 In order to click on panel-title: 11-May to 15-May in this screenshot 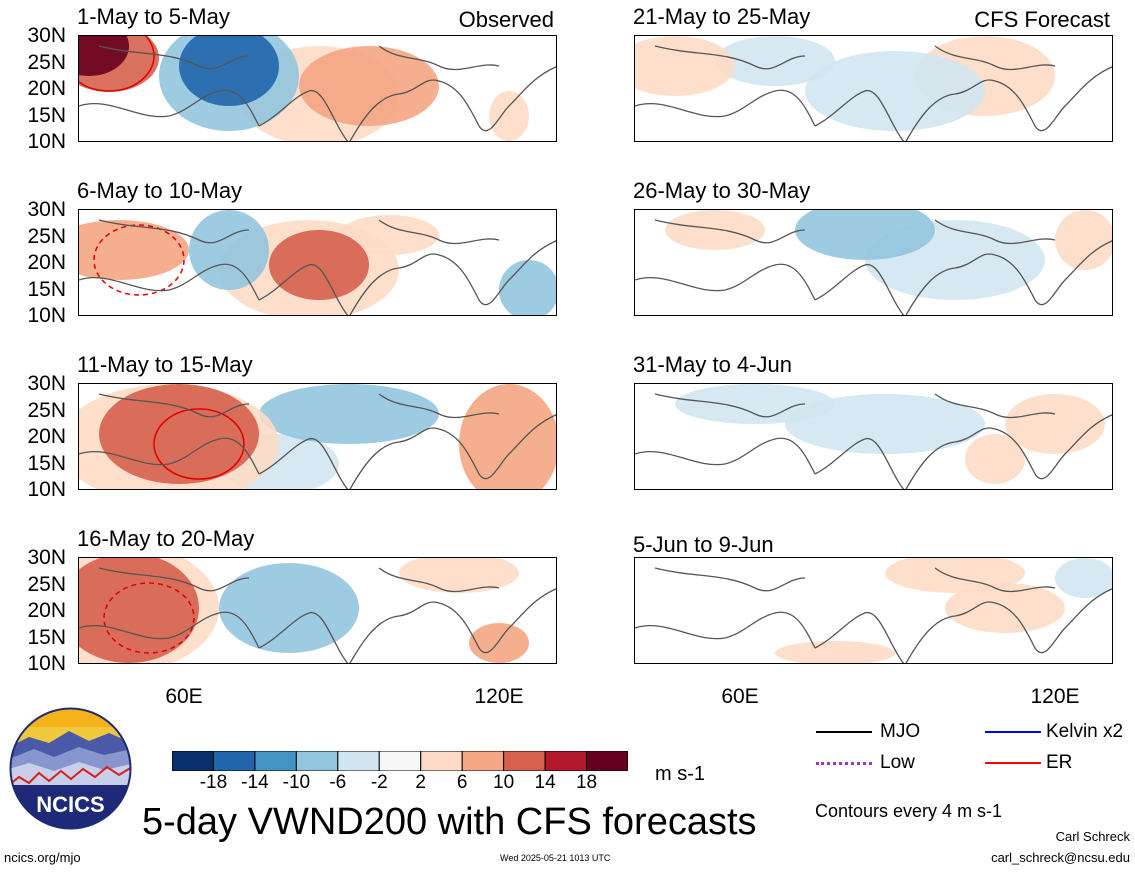, I will do `click(165, 364)`.